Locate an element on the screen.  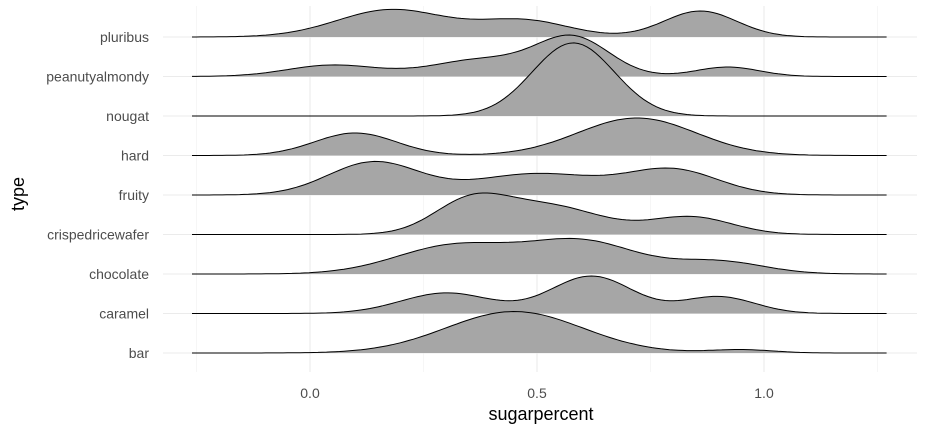
ridge-area-chocolate is located at coordinates (539, 256).